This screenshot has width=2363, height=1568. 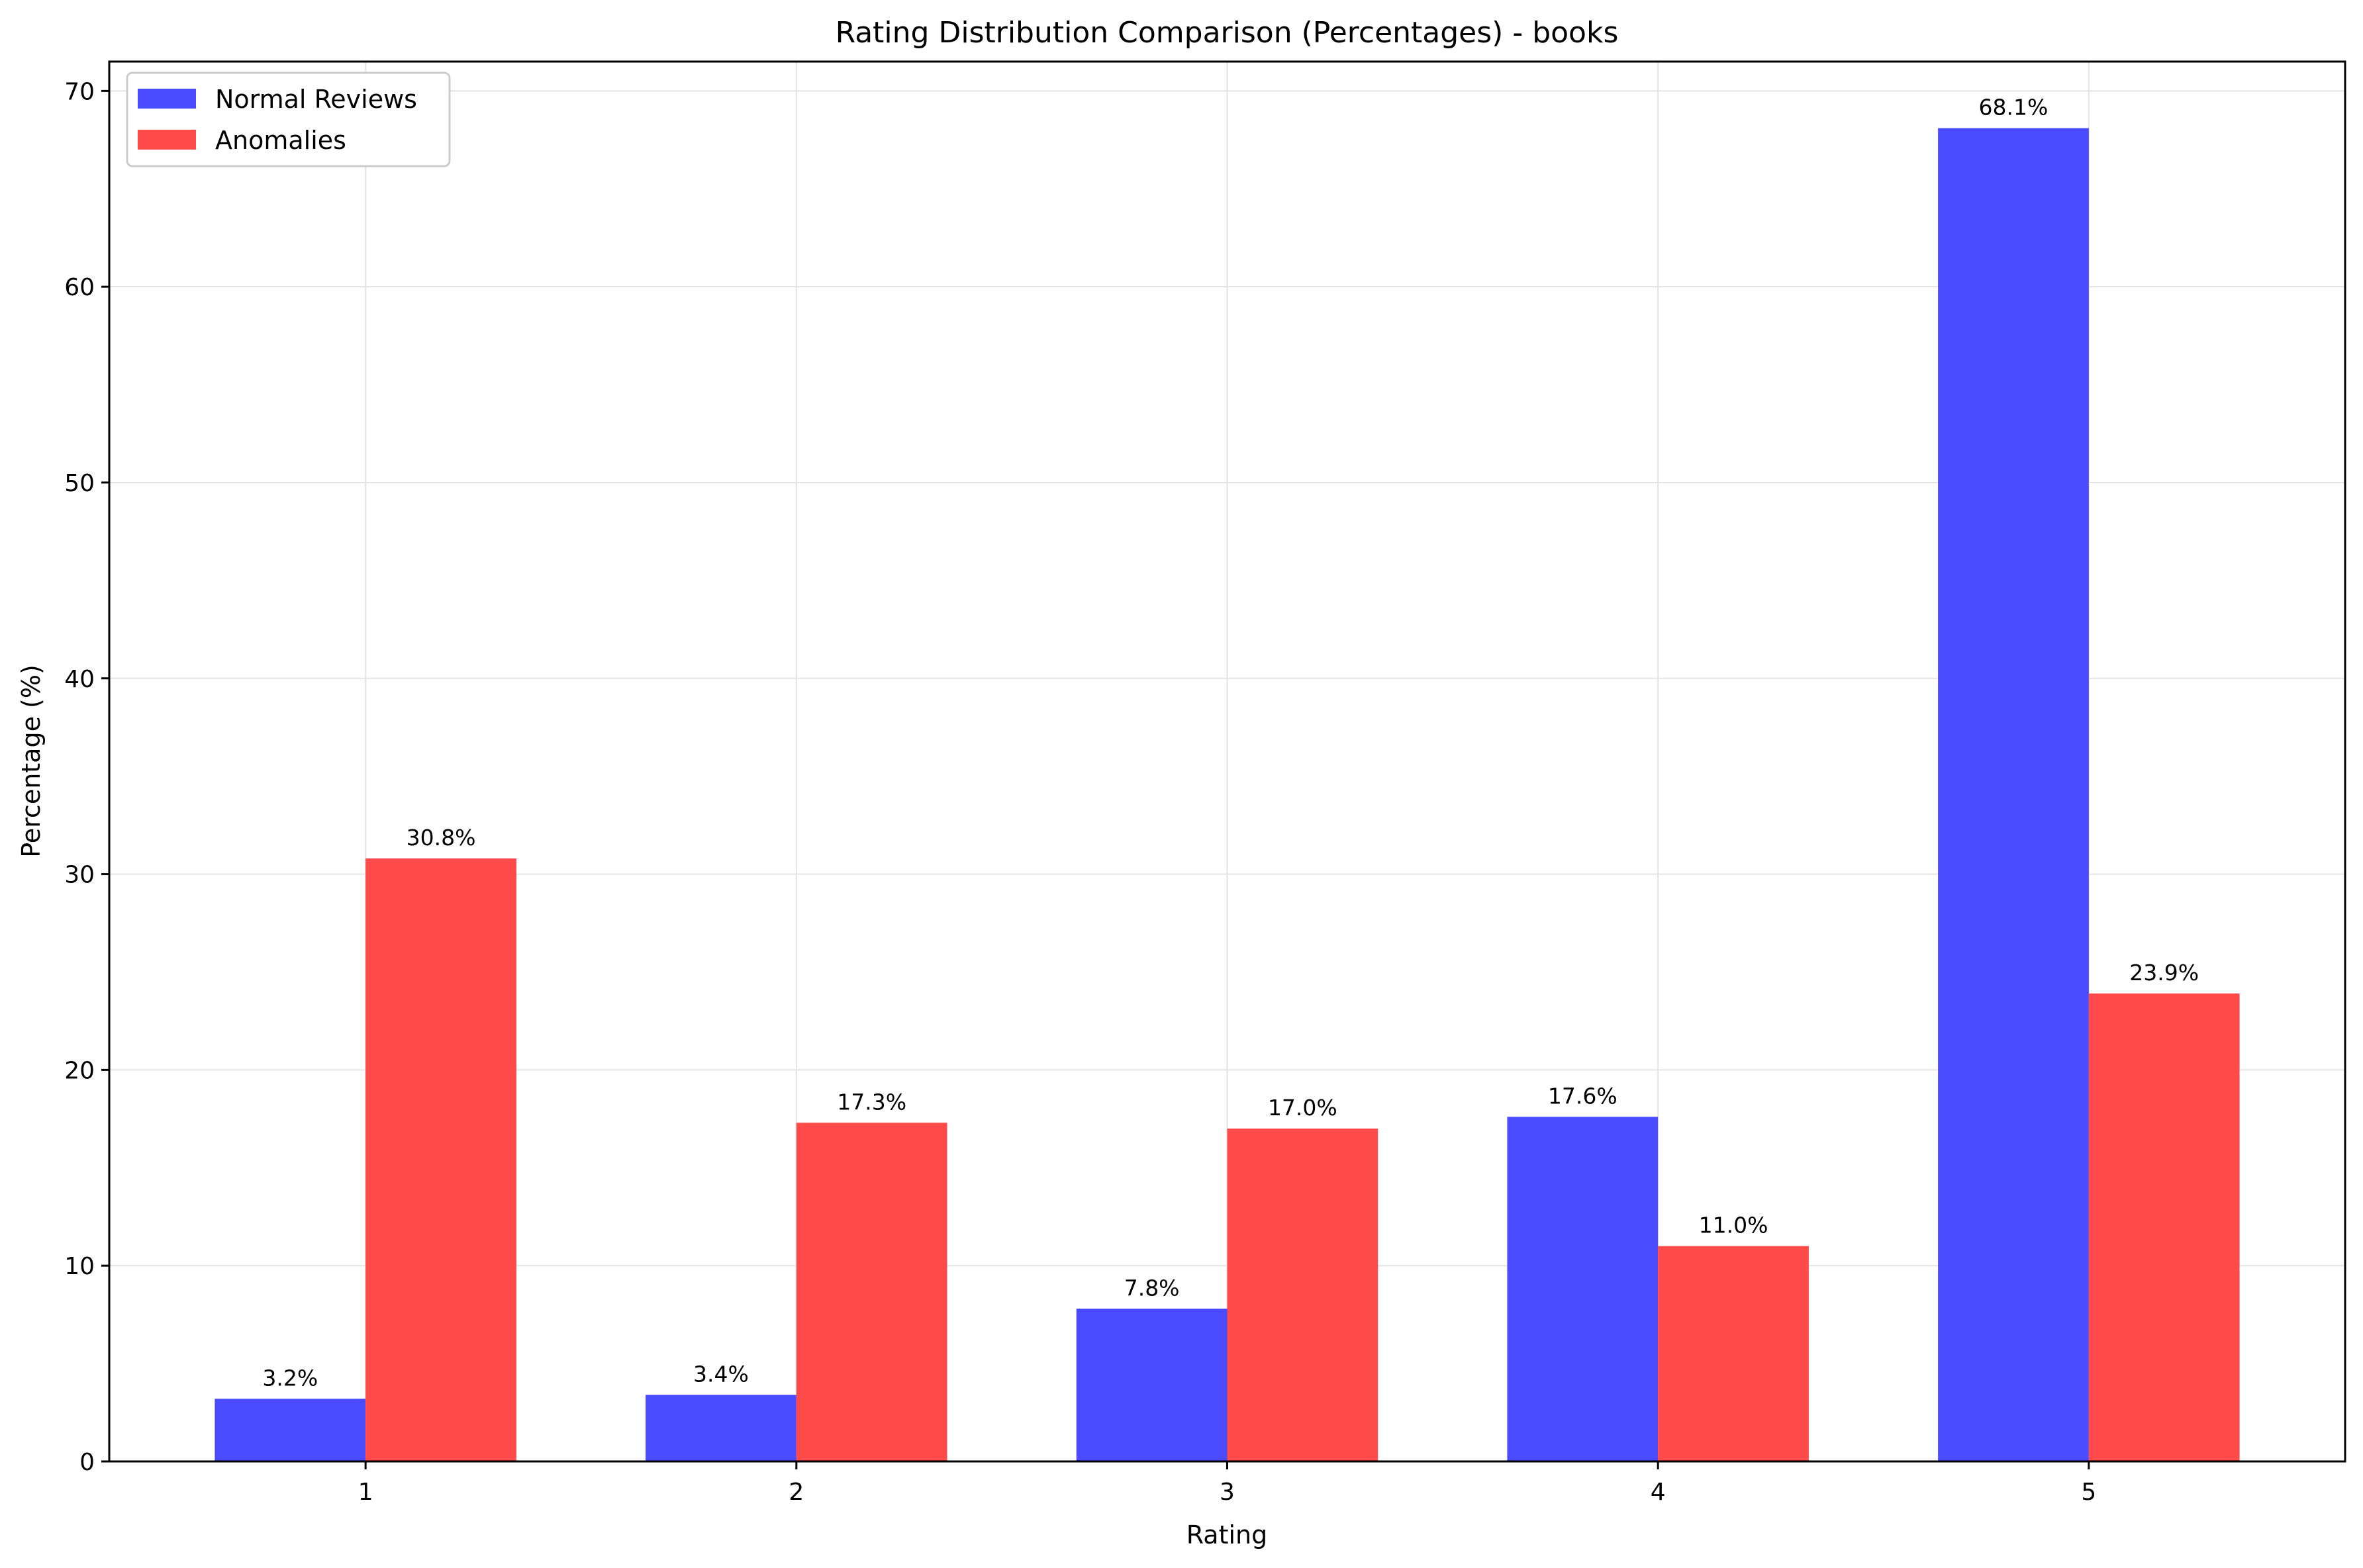 What do you see at coordinates (365, 1492) in the screenshot?
I see `x-tick-label: 1` at bounding box center [365, 1492].